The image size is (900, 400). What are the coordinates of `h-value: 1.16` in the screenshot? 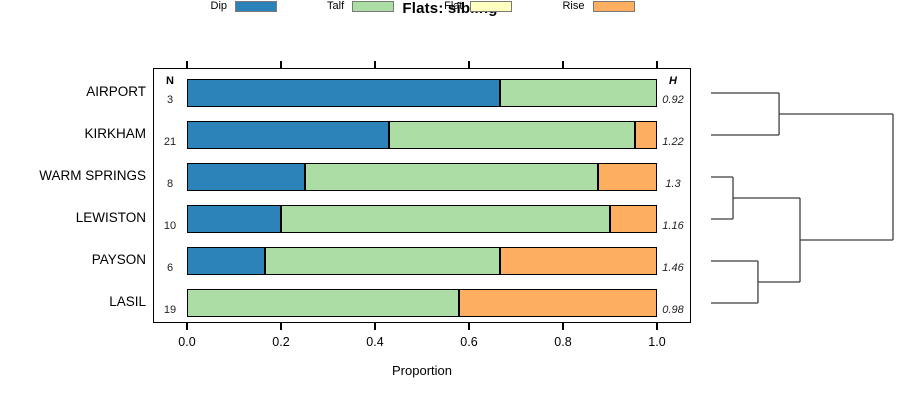 It's located at (673, 226).